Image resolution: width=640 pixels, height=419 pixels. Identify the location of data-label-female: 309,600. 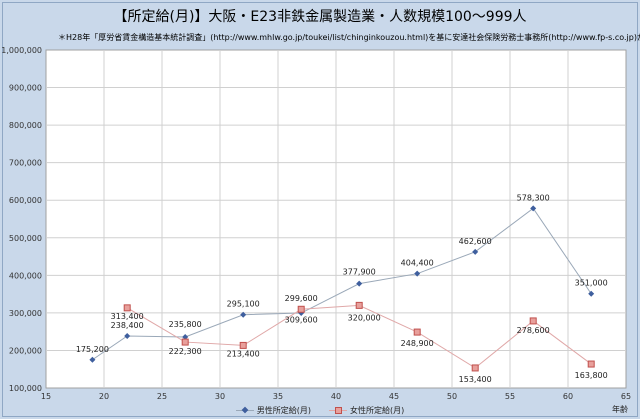
(301, 319).